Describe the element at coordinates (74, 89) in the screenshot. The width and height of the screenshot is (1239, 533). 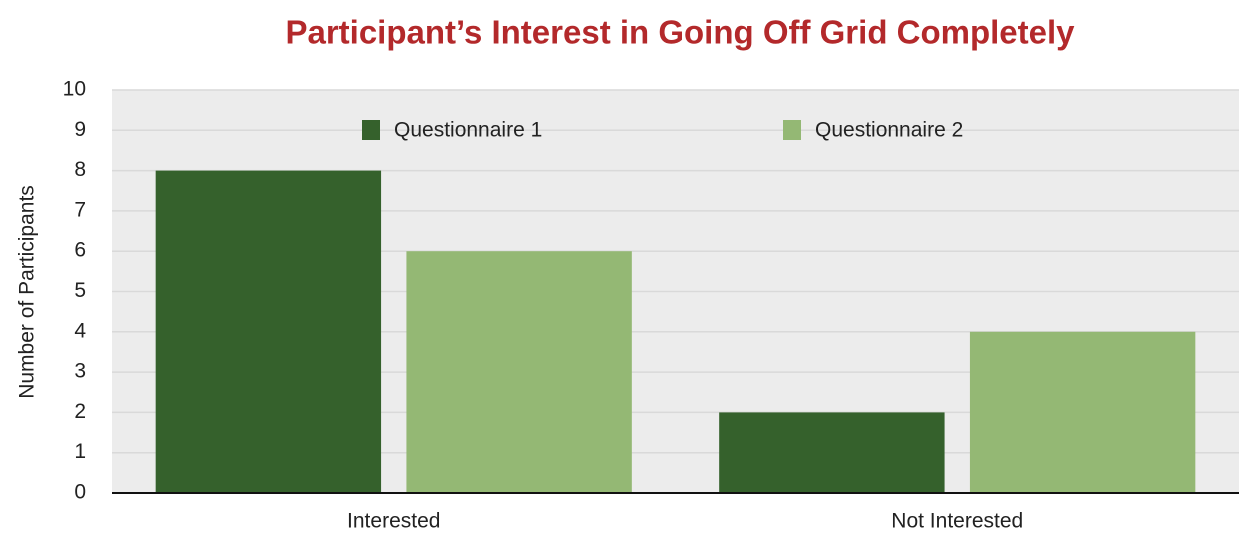
I see `y-tick-label: 10` at that location.